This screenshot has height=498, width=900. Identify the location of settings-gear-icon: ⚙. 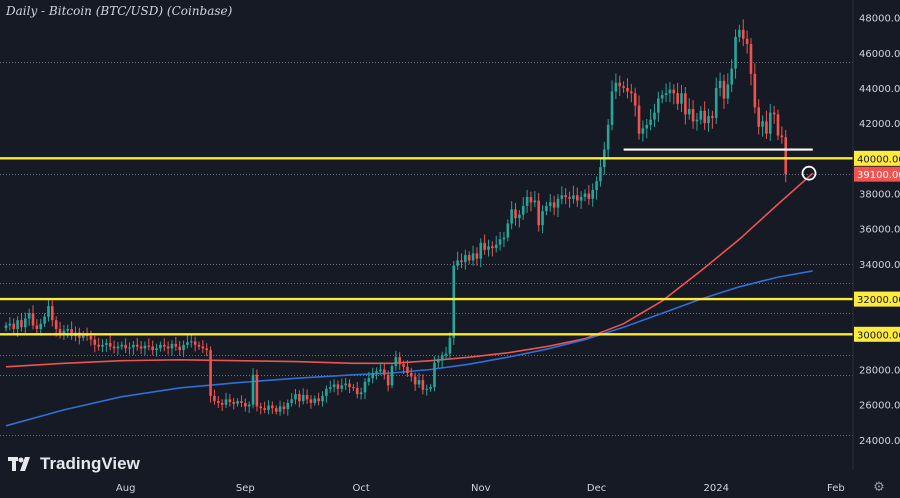
(879, 487).